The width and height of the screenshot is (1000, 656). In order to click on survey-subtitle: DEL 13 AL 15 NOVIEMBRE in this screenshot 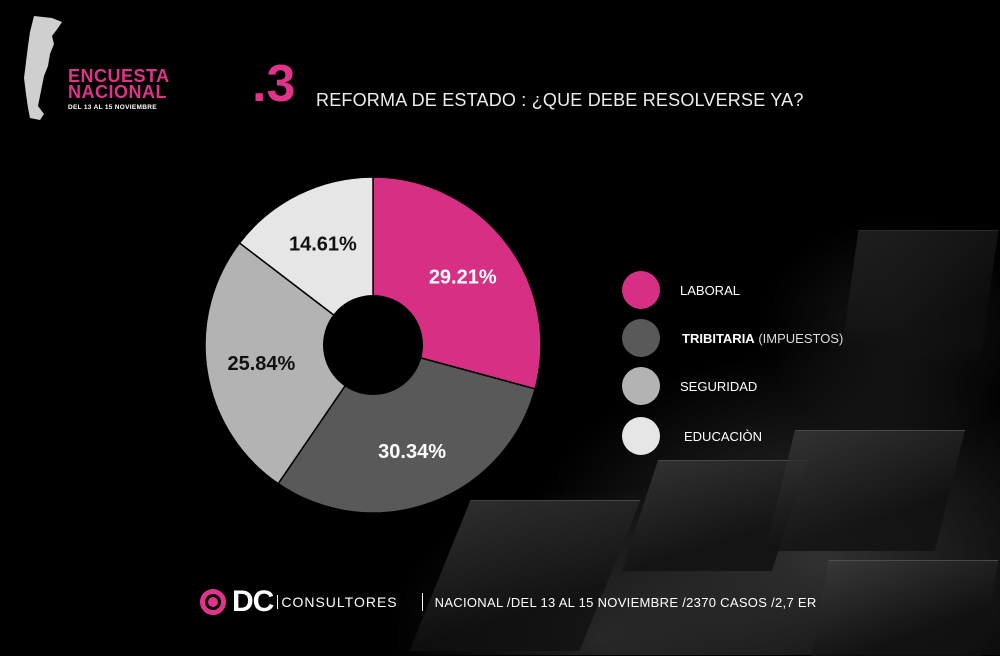, I will do `click(112, 107)`.